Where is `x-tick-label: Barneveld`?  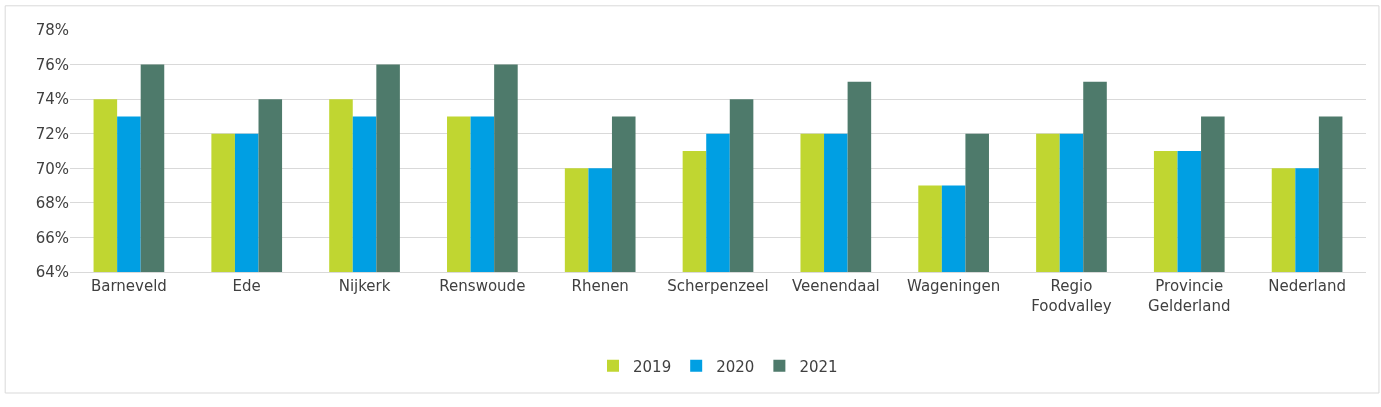
x-tick-label: Barneveld is located at coordinates (128, 286).